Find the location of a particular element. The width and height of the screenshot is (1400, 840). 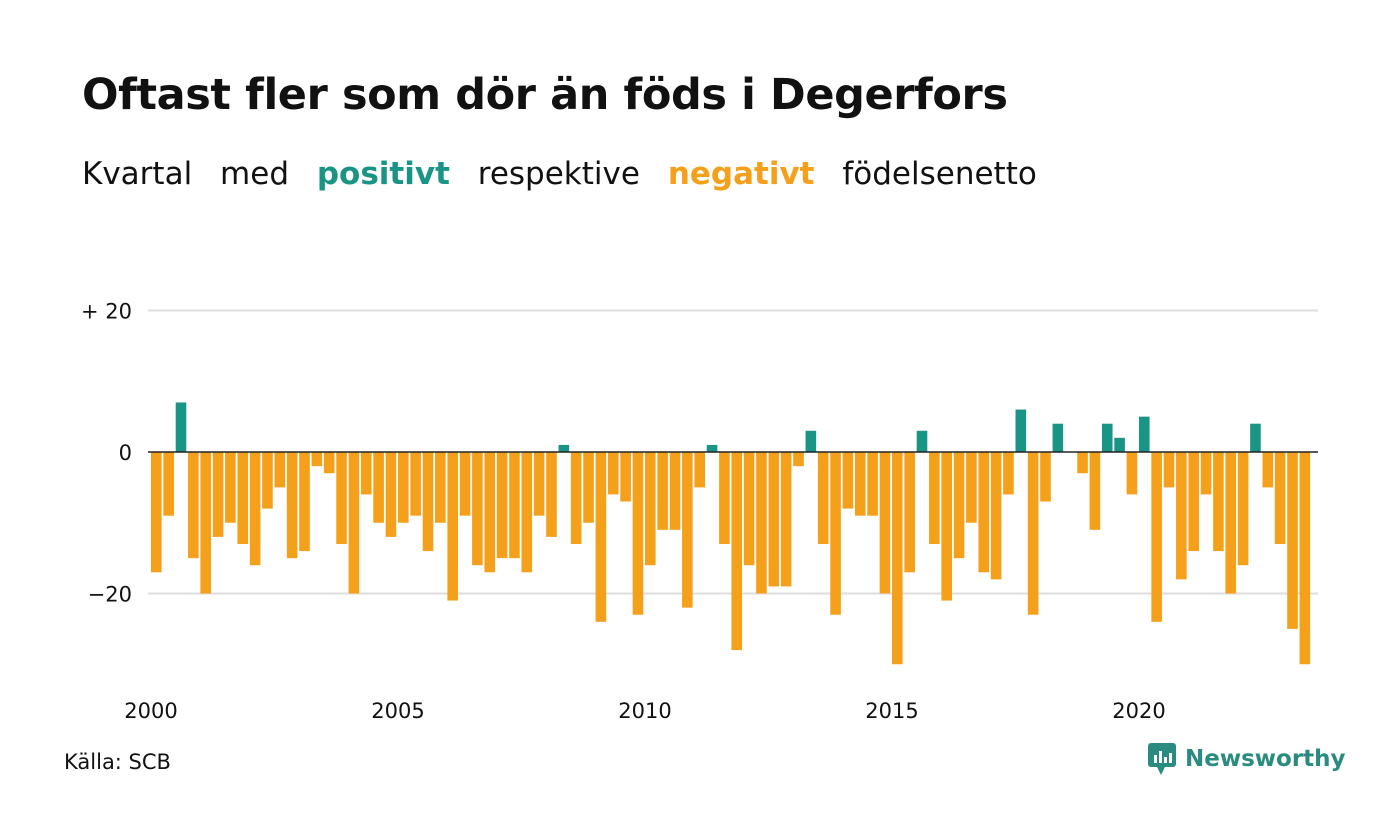

subtitle-negative-label: negativt is located at coordinates (741, 174).